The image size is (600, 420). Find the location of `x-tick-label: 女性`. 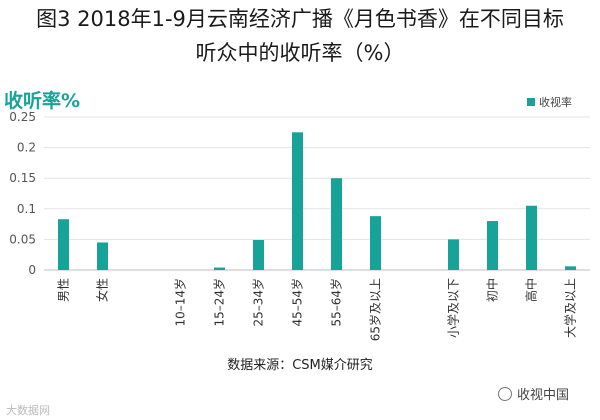

x-tick-label: 女性 is located at coordinates (102, 290).